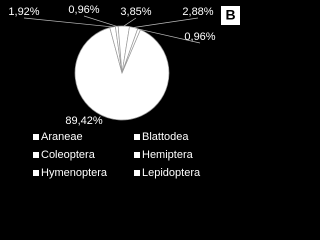 The width and height of the screenshot is (320, 240). I want to click on legend-label: Blattodea, so click(165, 137).